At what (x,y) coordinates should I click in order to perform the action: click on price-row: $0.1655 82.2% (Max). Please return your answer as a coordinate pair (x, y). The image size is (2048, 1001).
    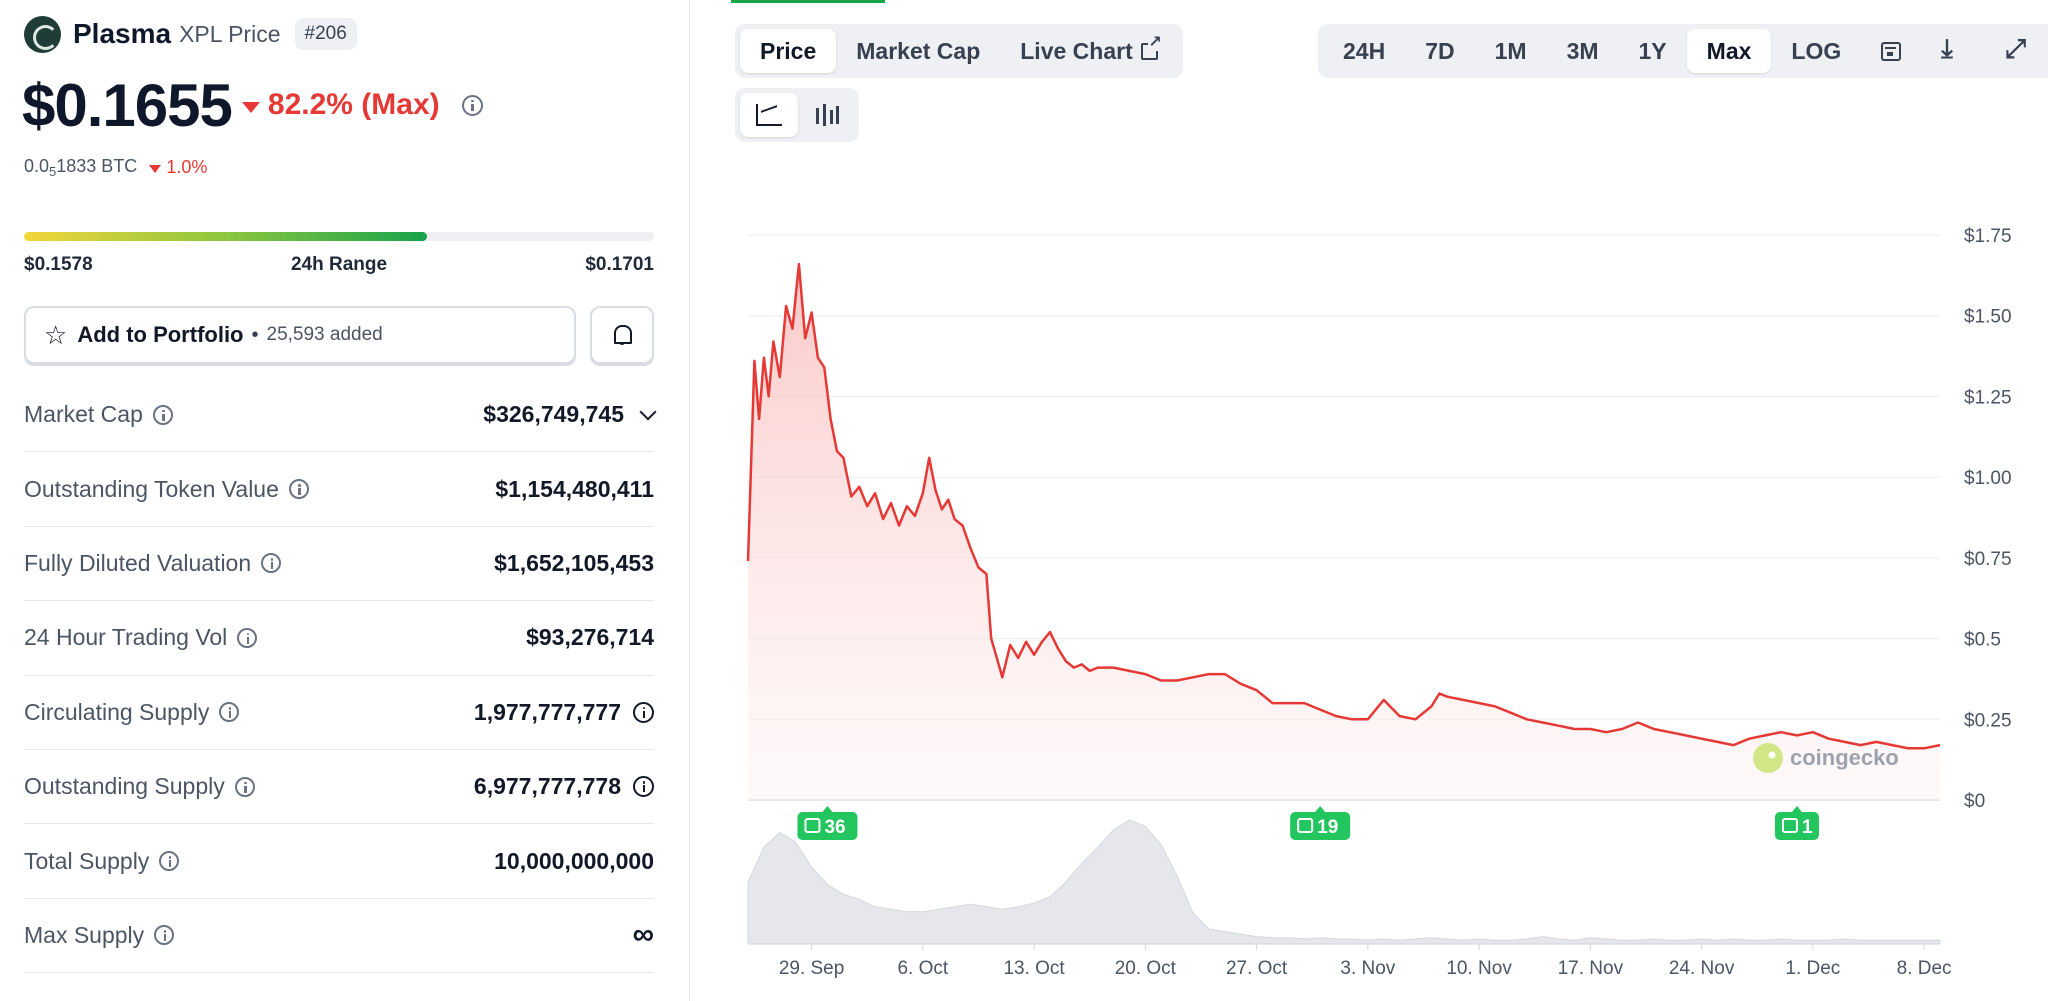
    Looking at the image, I should click on (252, 105).